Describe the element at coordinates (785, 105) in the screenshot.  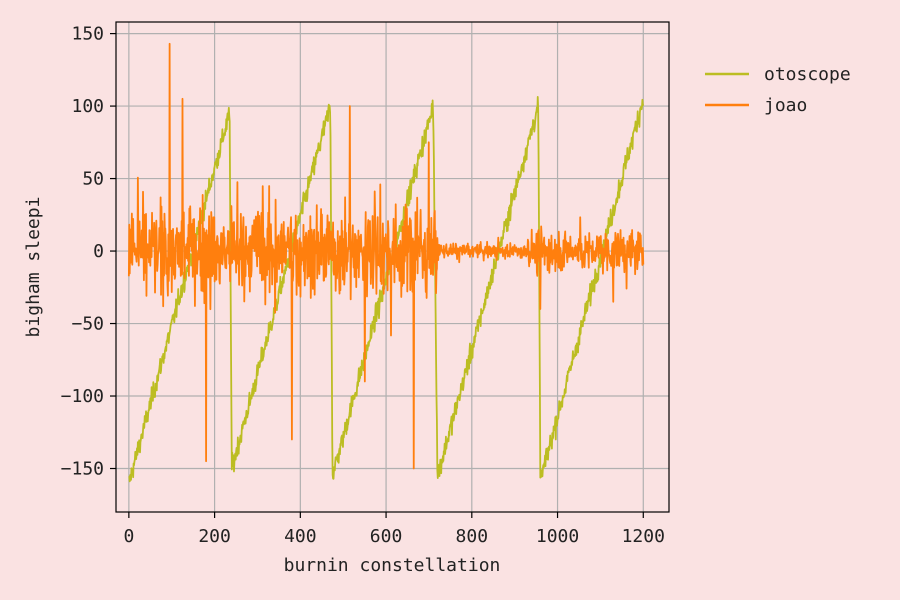
I see `legend-label-joao: joao` at that location.